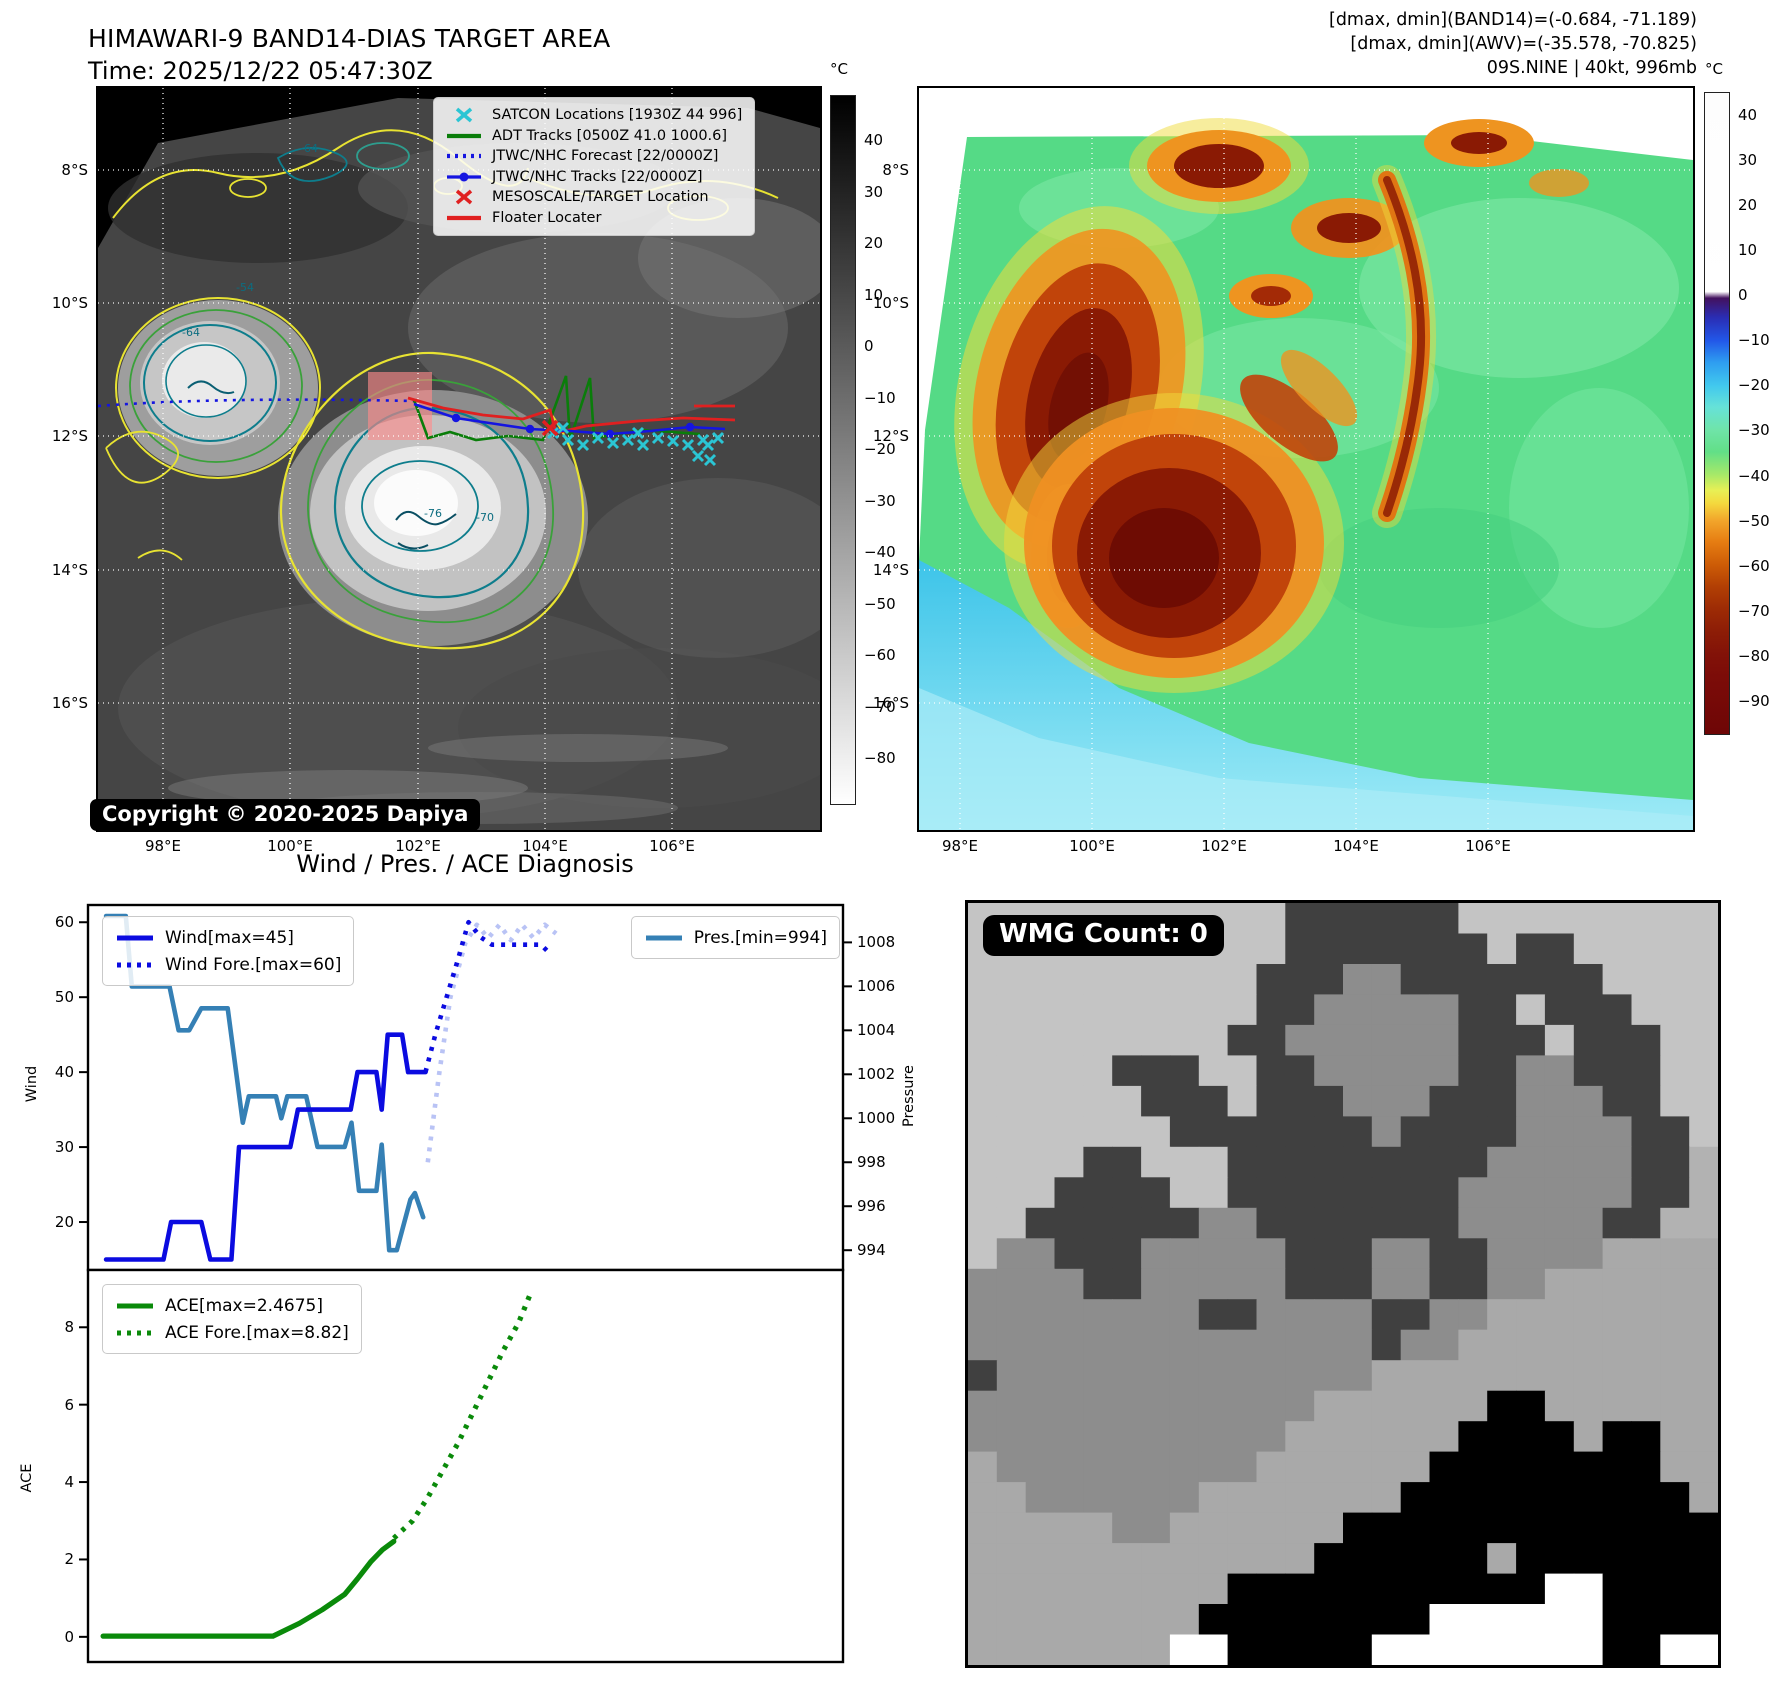 The image size is (1788, 1690). I want to click on copyright-badge: Copyright © 2020-2025 Dapiya, so click(285, 815).